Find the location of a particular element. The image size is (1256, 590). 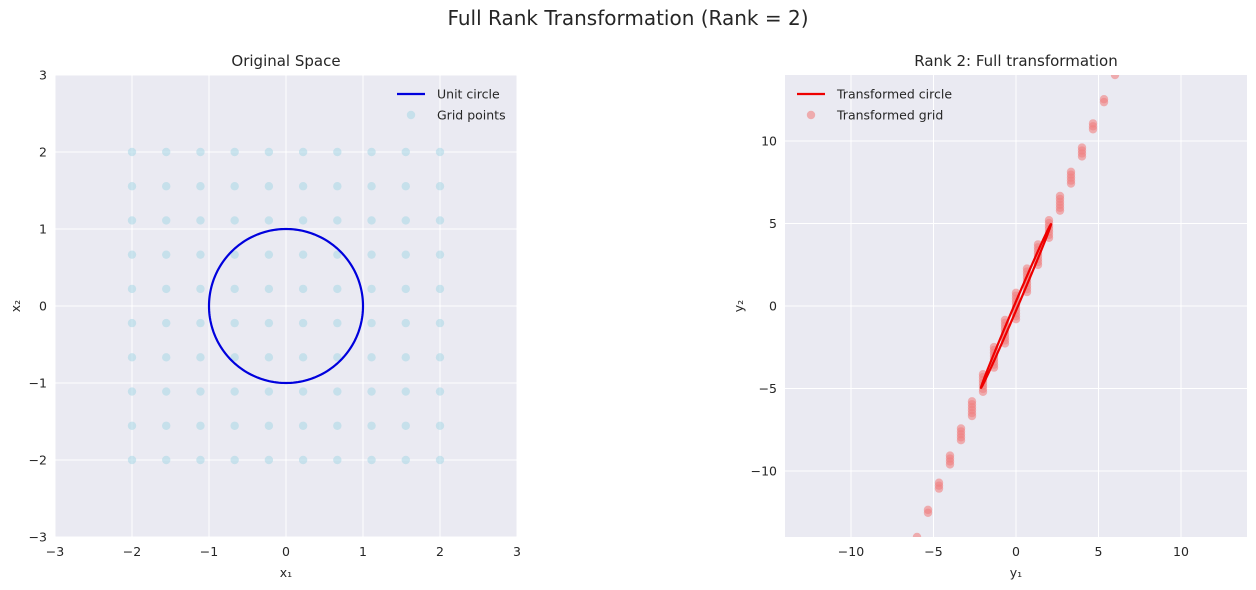

figure-title: Full Rank Transformation (Rank = 2) is located at coordinates (628, 18).